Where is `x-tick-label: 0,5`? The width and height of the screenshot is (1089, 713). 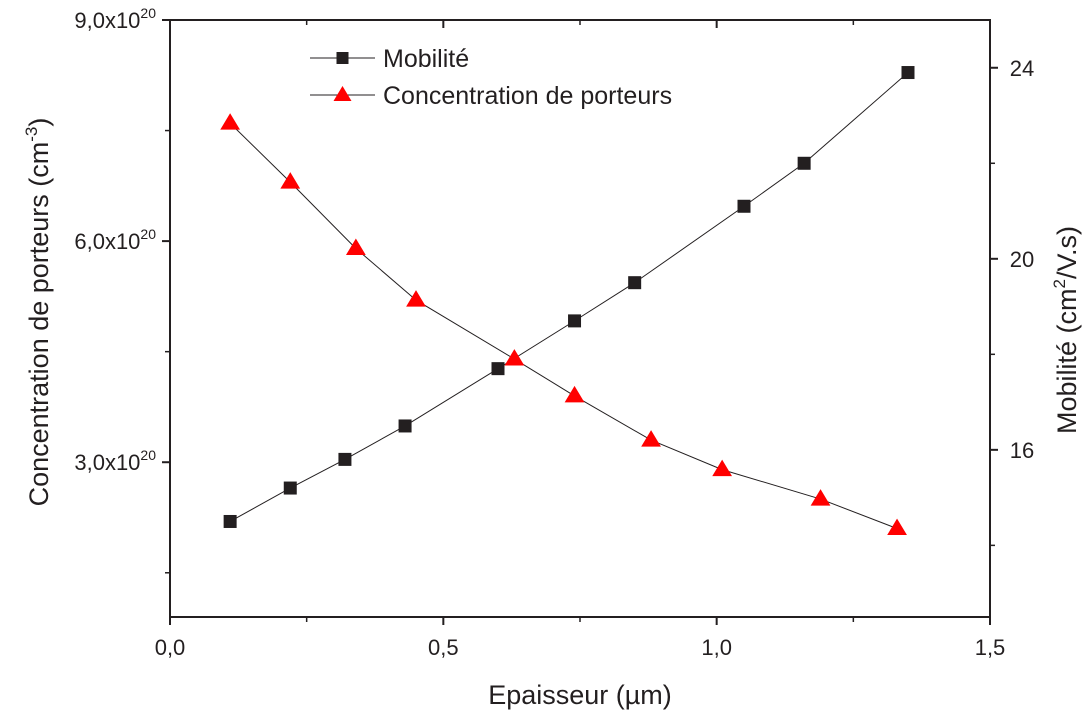 x-tick-label: 0,5 is located at coordinates (443, 647).